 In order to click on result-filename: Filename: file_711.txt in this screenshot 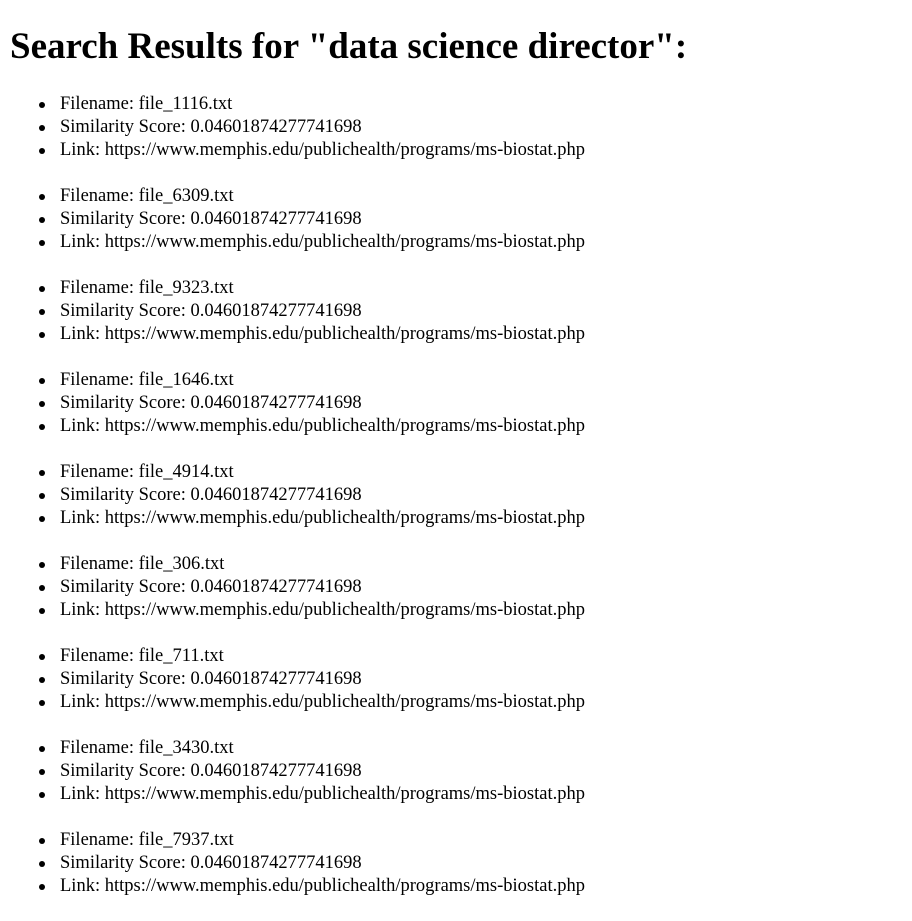, I will do `click(475, 656)`.